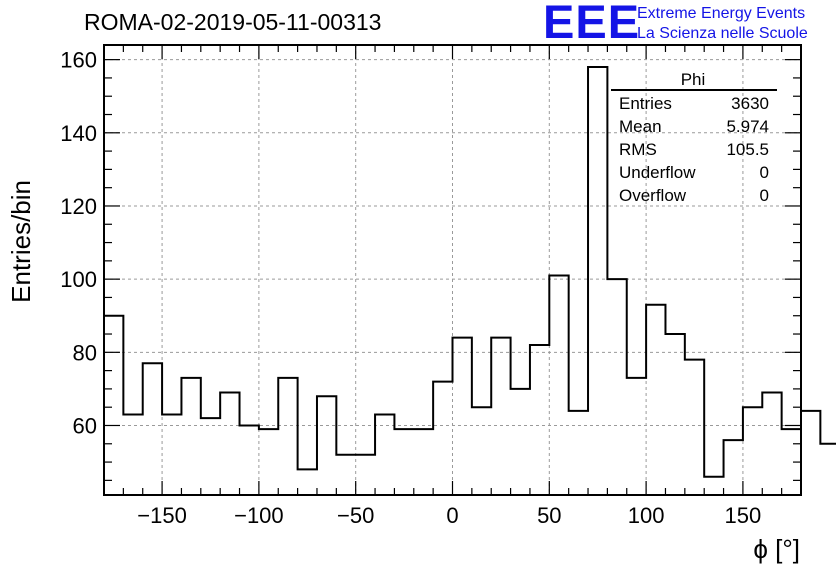 The image size is (836, 572). What do you see at coordinates (750, 103) in the screenshot?
I see `stats-entries-value: 3630` at bounding box center [750, 103].